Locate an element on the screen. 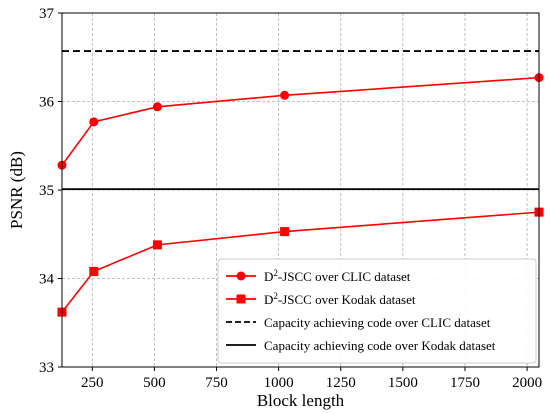 Image resolution: width=550 pixels, height=414 pixels. x-tick-label: 250 is located at coordinates (92, 383).